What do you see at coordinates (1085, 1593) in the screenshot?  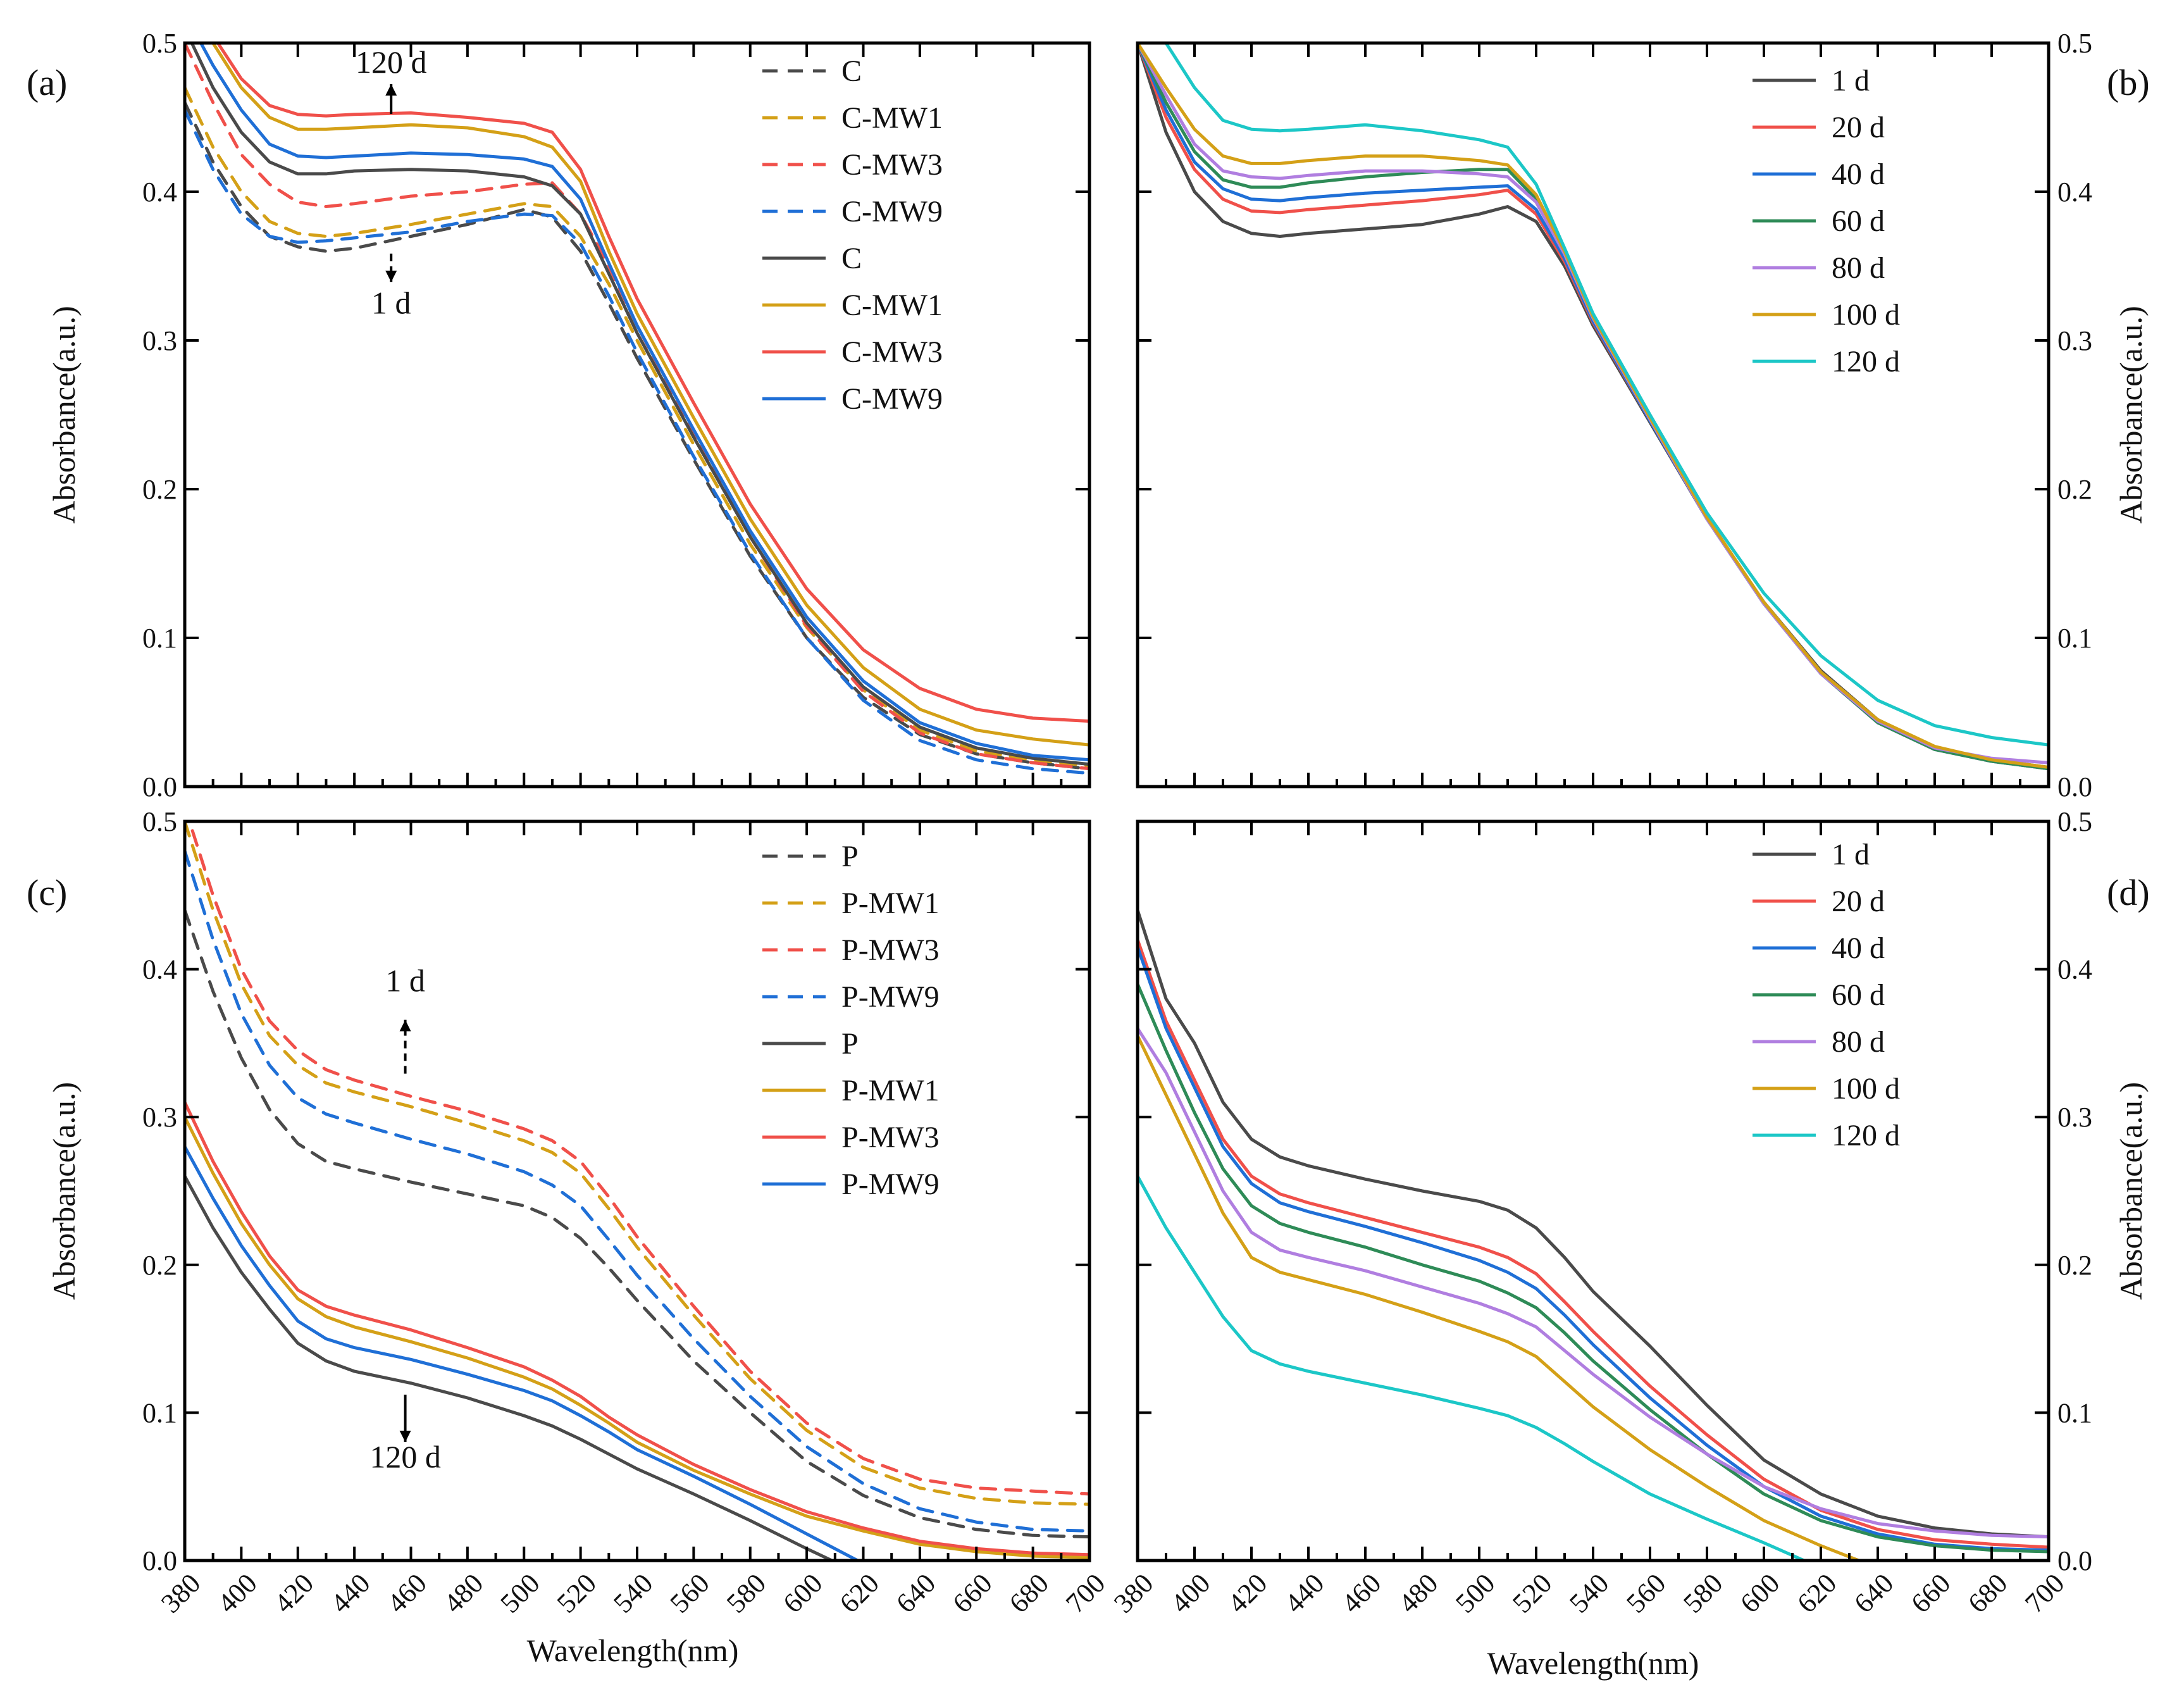 I see `x-tick-label: 700` at bounding box center [1085, 1593].